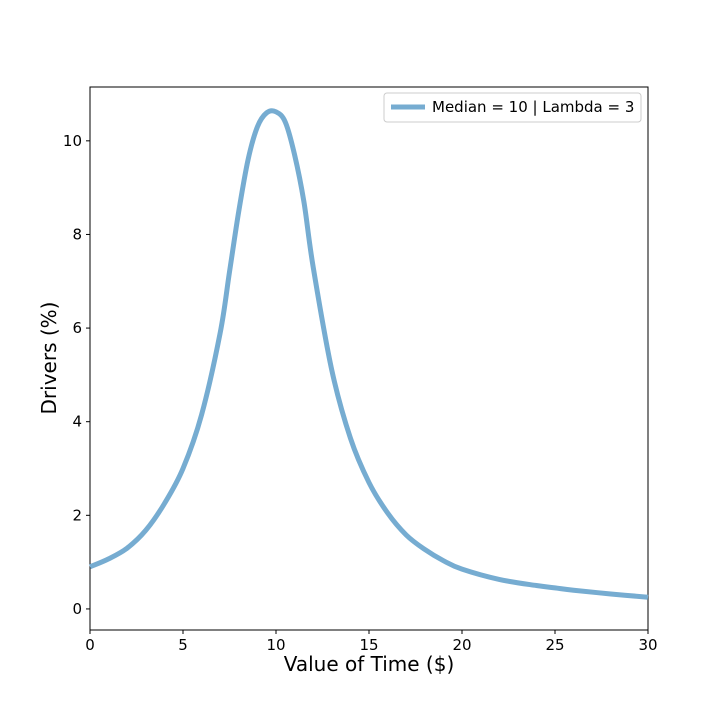 Image resolution: width=720 pixels, height=720 pixels. Describe the element at coordinates (76, 375) in the screenshot. I see `y-axis-ticks: 0 2 4 6 8 10` at that location.